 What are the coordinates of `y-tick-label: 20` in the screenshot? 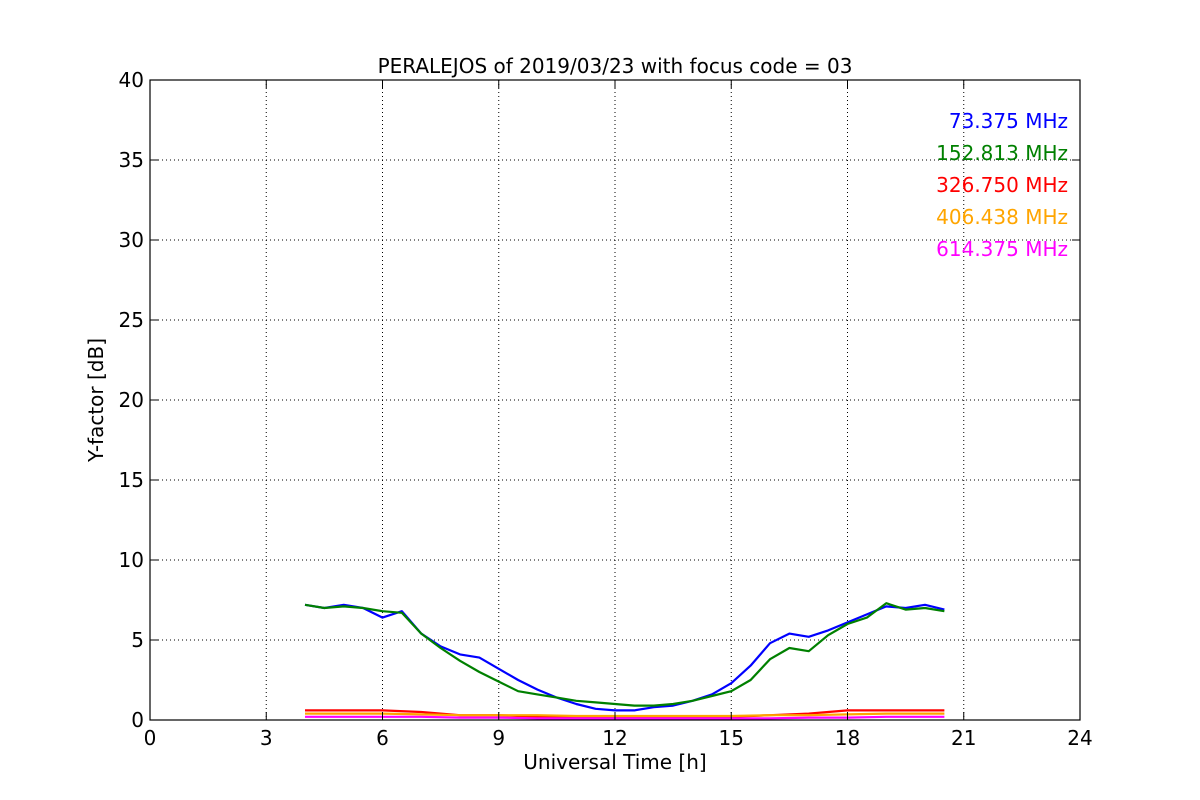 It's located at (131, 400).